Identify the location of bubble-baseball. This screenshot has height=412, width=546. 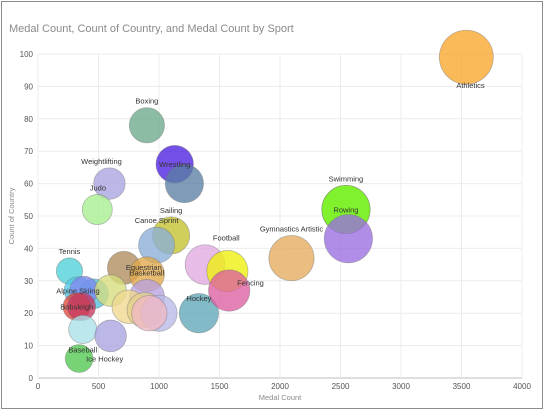
(83, 329).